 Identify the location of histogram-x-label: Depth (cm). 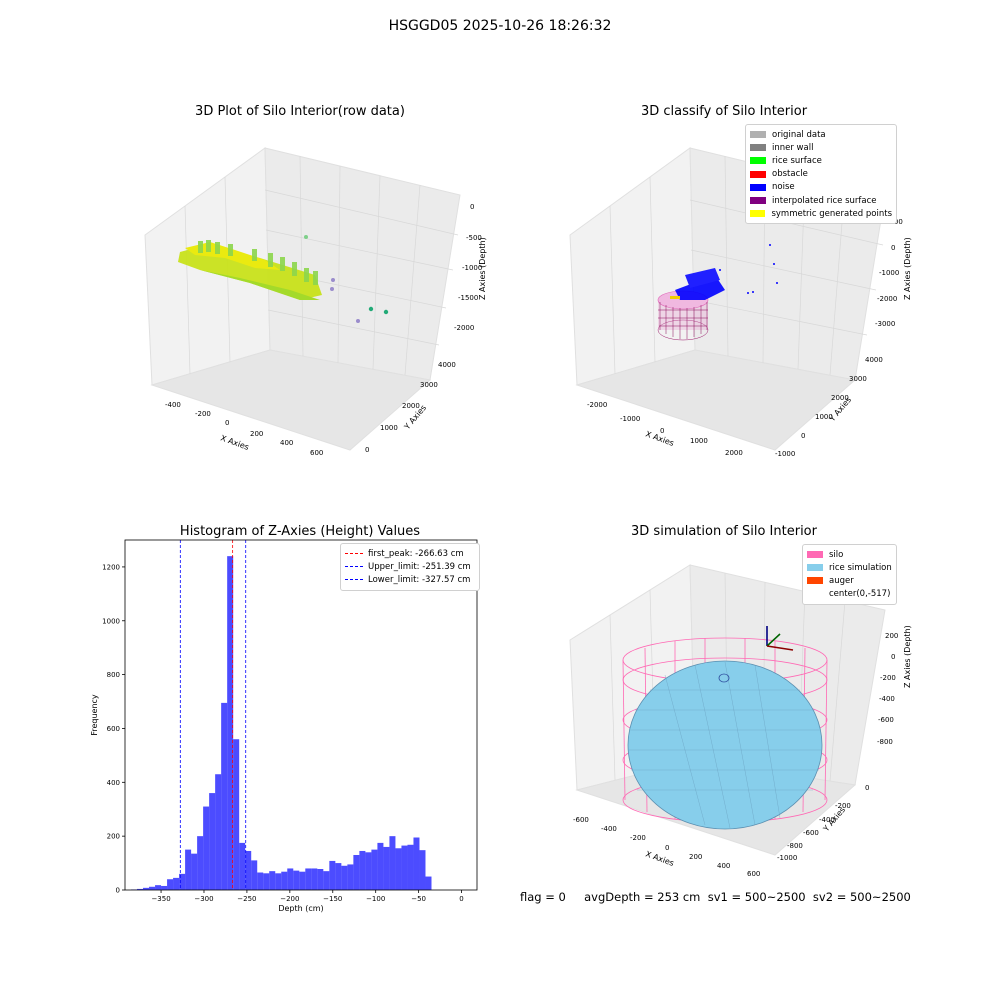
(300, 908).